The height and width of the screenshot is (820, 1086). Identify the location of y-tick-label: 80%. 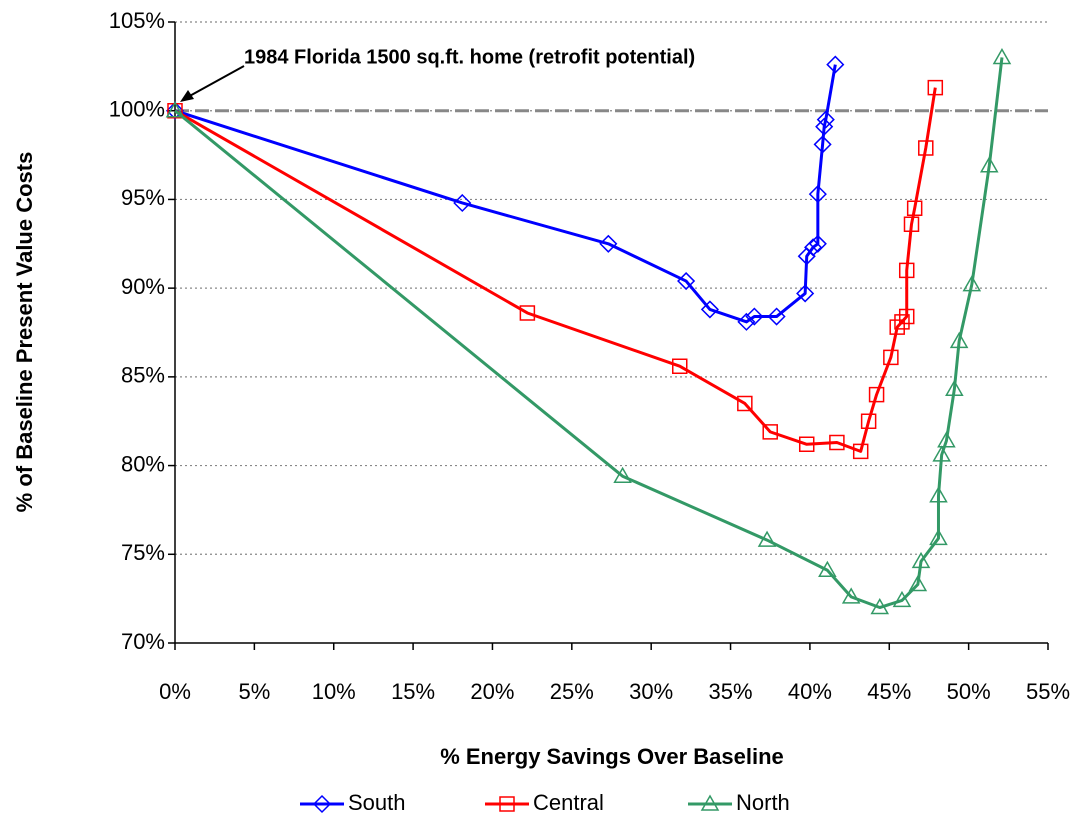
(143, 463).